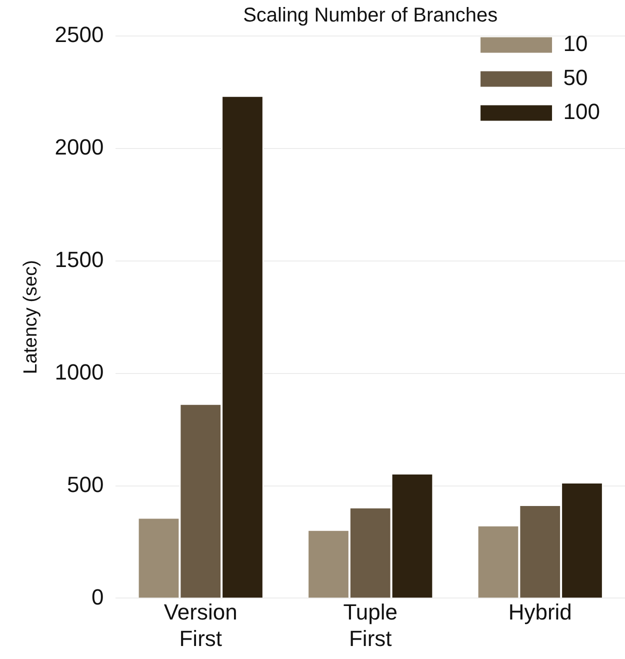 This screenshot has width=625, height=659. Describe the element at coordinates (79, 371) in the screenshot. I see `y-tick-label: 1000` at that location.